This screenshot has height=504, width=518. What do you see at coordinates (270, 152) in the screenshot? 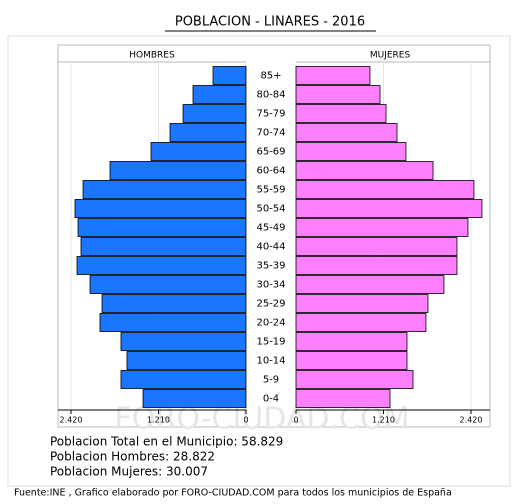
I see `y-tick-label: 65-69` at bounding box center [270, 152].